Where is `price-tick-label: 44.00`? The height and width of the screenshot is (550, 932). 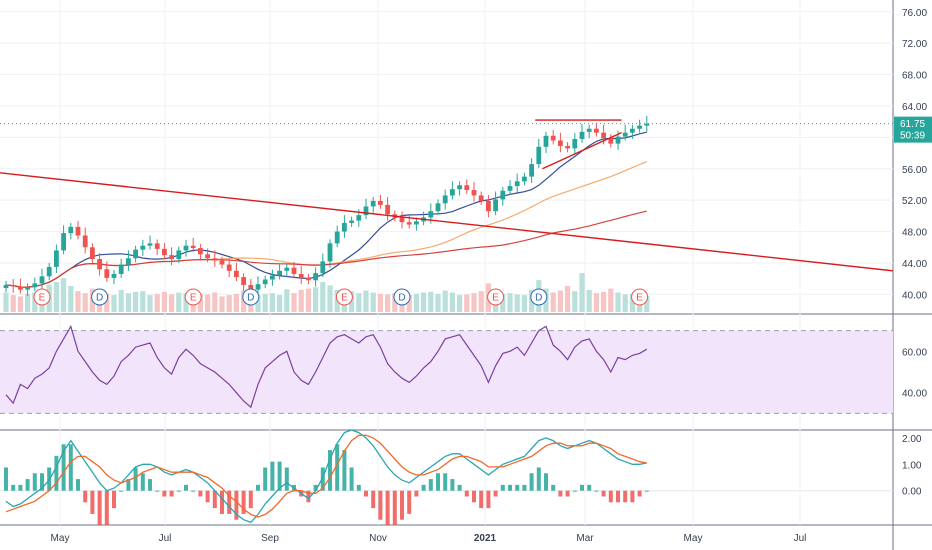
price-tick-label: 44.00 is located at coordinates (914, 264).